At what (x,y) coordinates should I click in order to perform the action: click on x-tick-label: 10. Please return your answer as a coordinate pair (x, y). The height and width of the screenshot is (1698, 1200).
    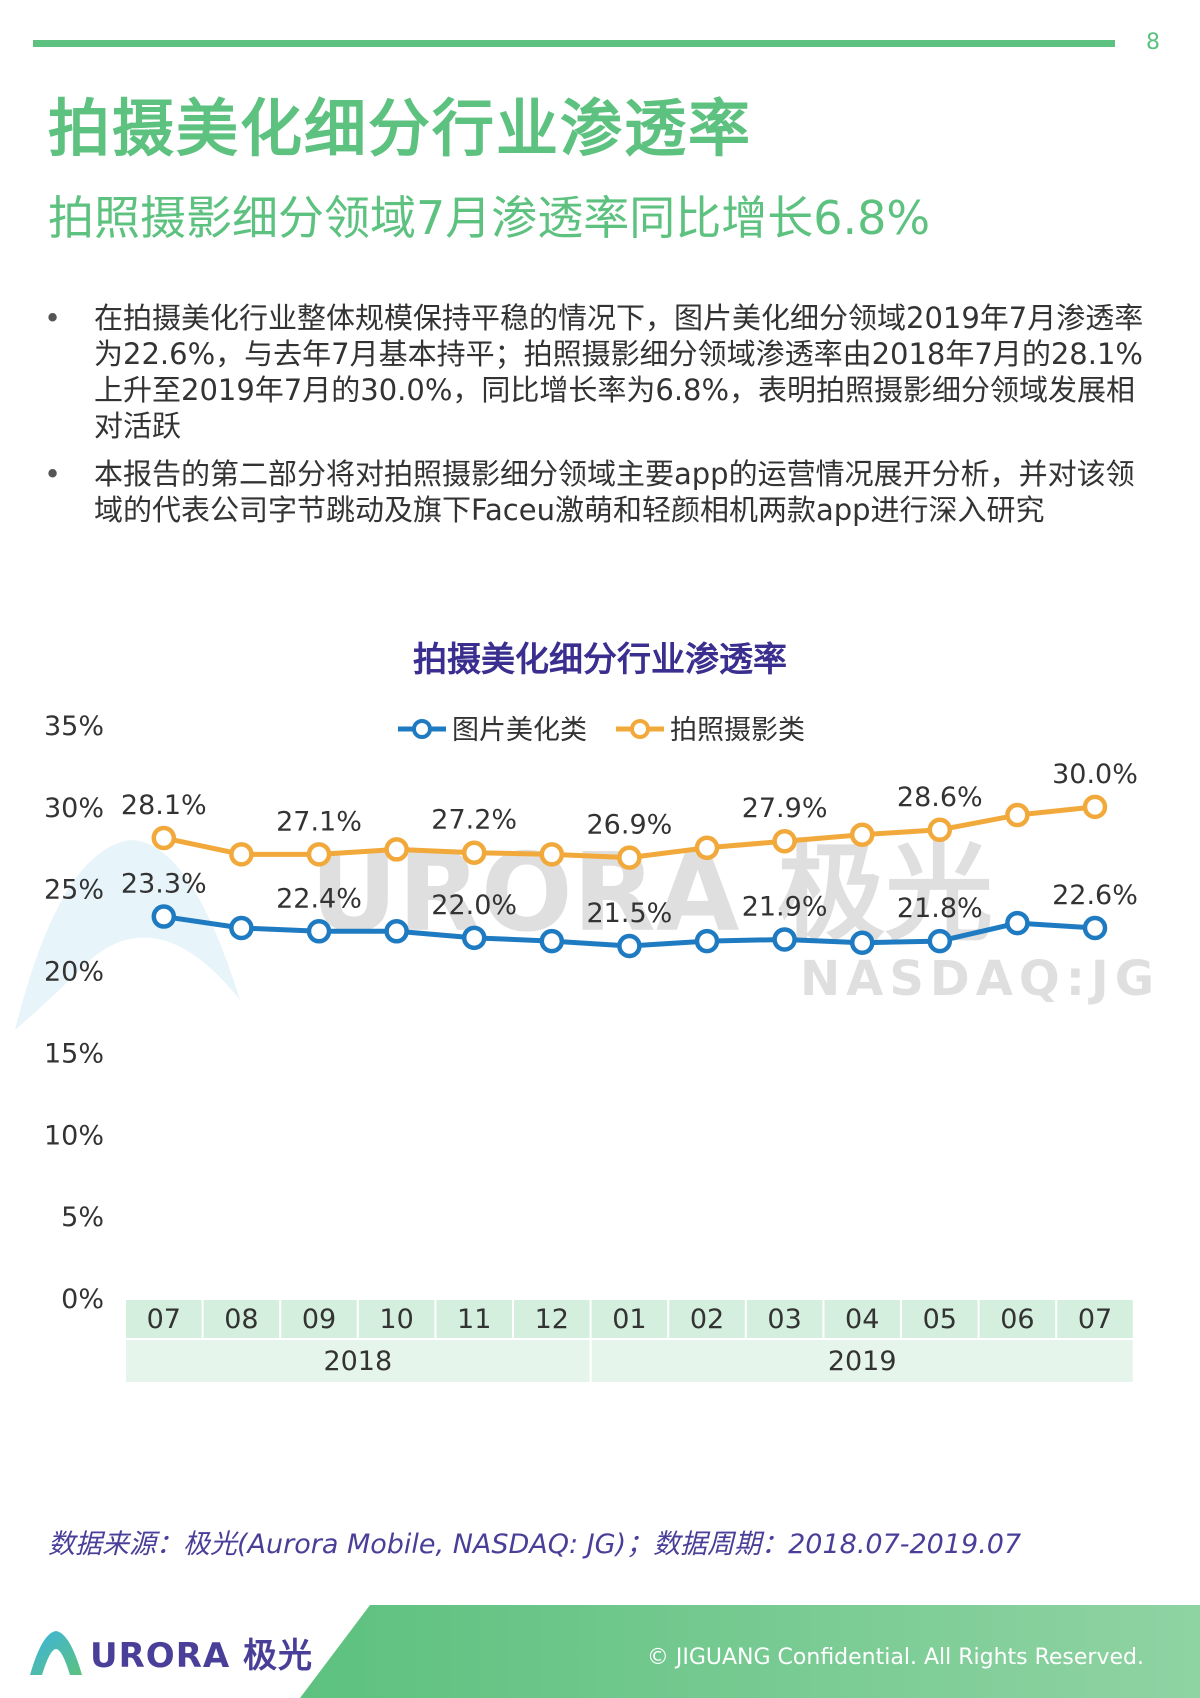
    Looking at the image, I should click on (396, 1319).